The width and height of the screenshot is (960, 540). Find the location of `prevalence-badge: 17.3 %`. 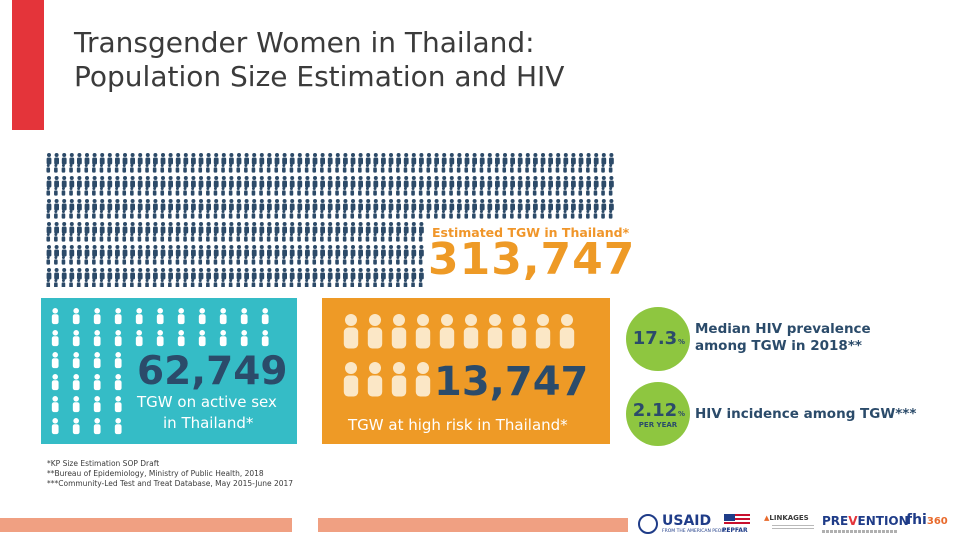

prevalence-badge: 17.3 % is located at coordinates (658, 339).